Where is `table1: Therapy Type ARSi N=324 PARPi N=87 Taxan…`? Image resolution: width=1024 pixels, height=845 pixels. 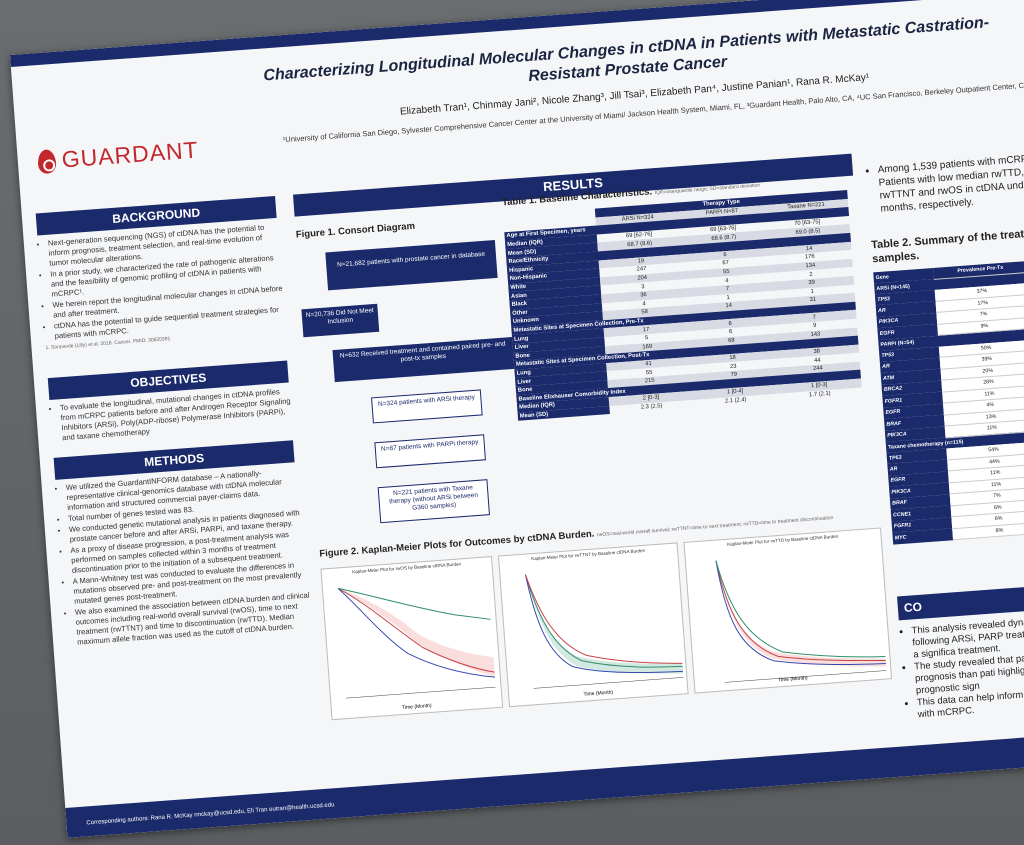 table1: Therapy Type ARSi N=324 PARPi N=87 Taxan… is located at coordinates (682, 306).